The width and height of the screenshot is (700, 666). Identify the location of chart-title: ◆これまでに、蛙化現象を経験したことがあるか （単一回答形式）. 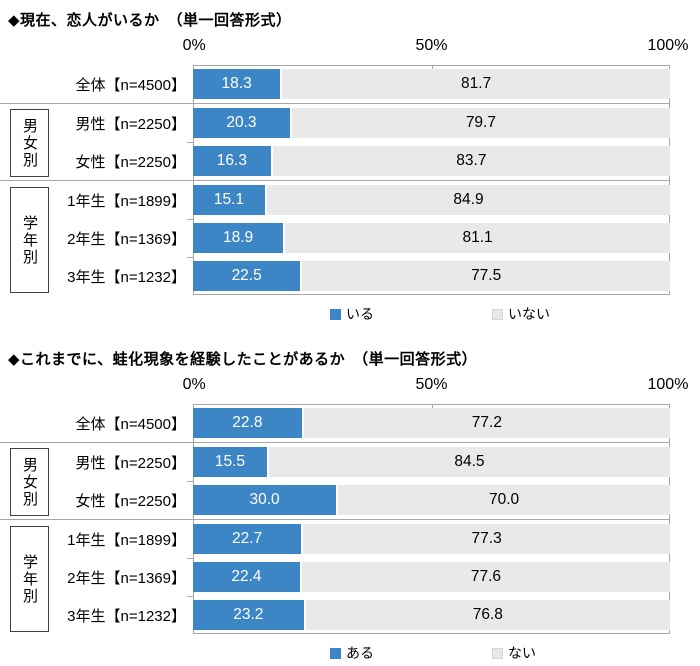
(243, 359).